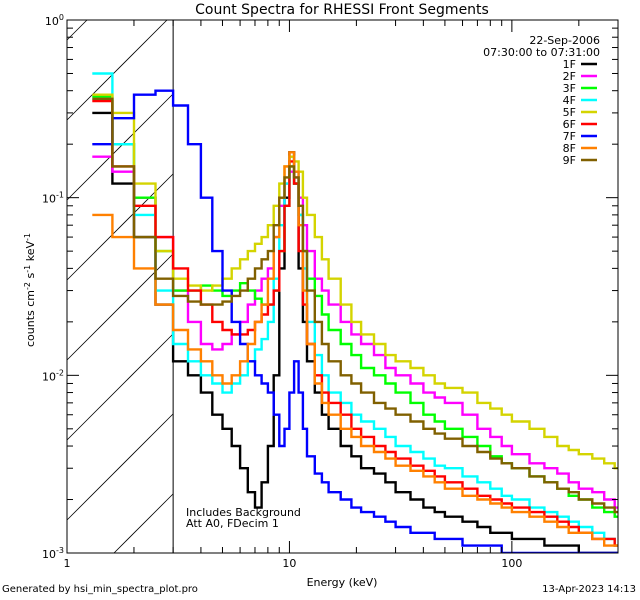 This screenshot has width=640, height=600. What do you see at coordinates (541, 52) in the screenshot?
I see `time-range-label: 07:30:00 to 07:31:00` at bounding box center [541, 52].